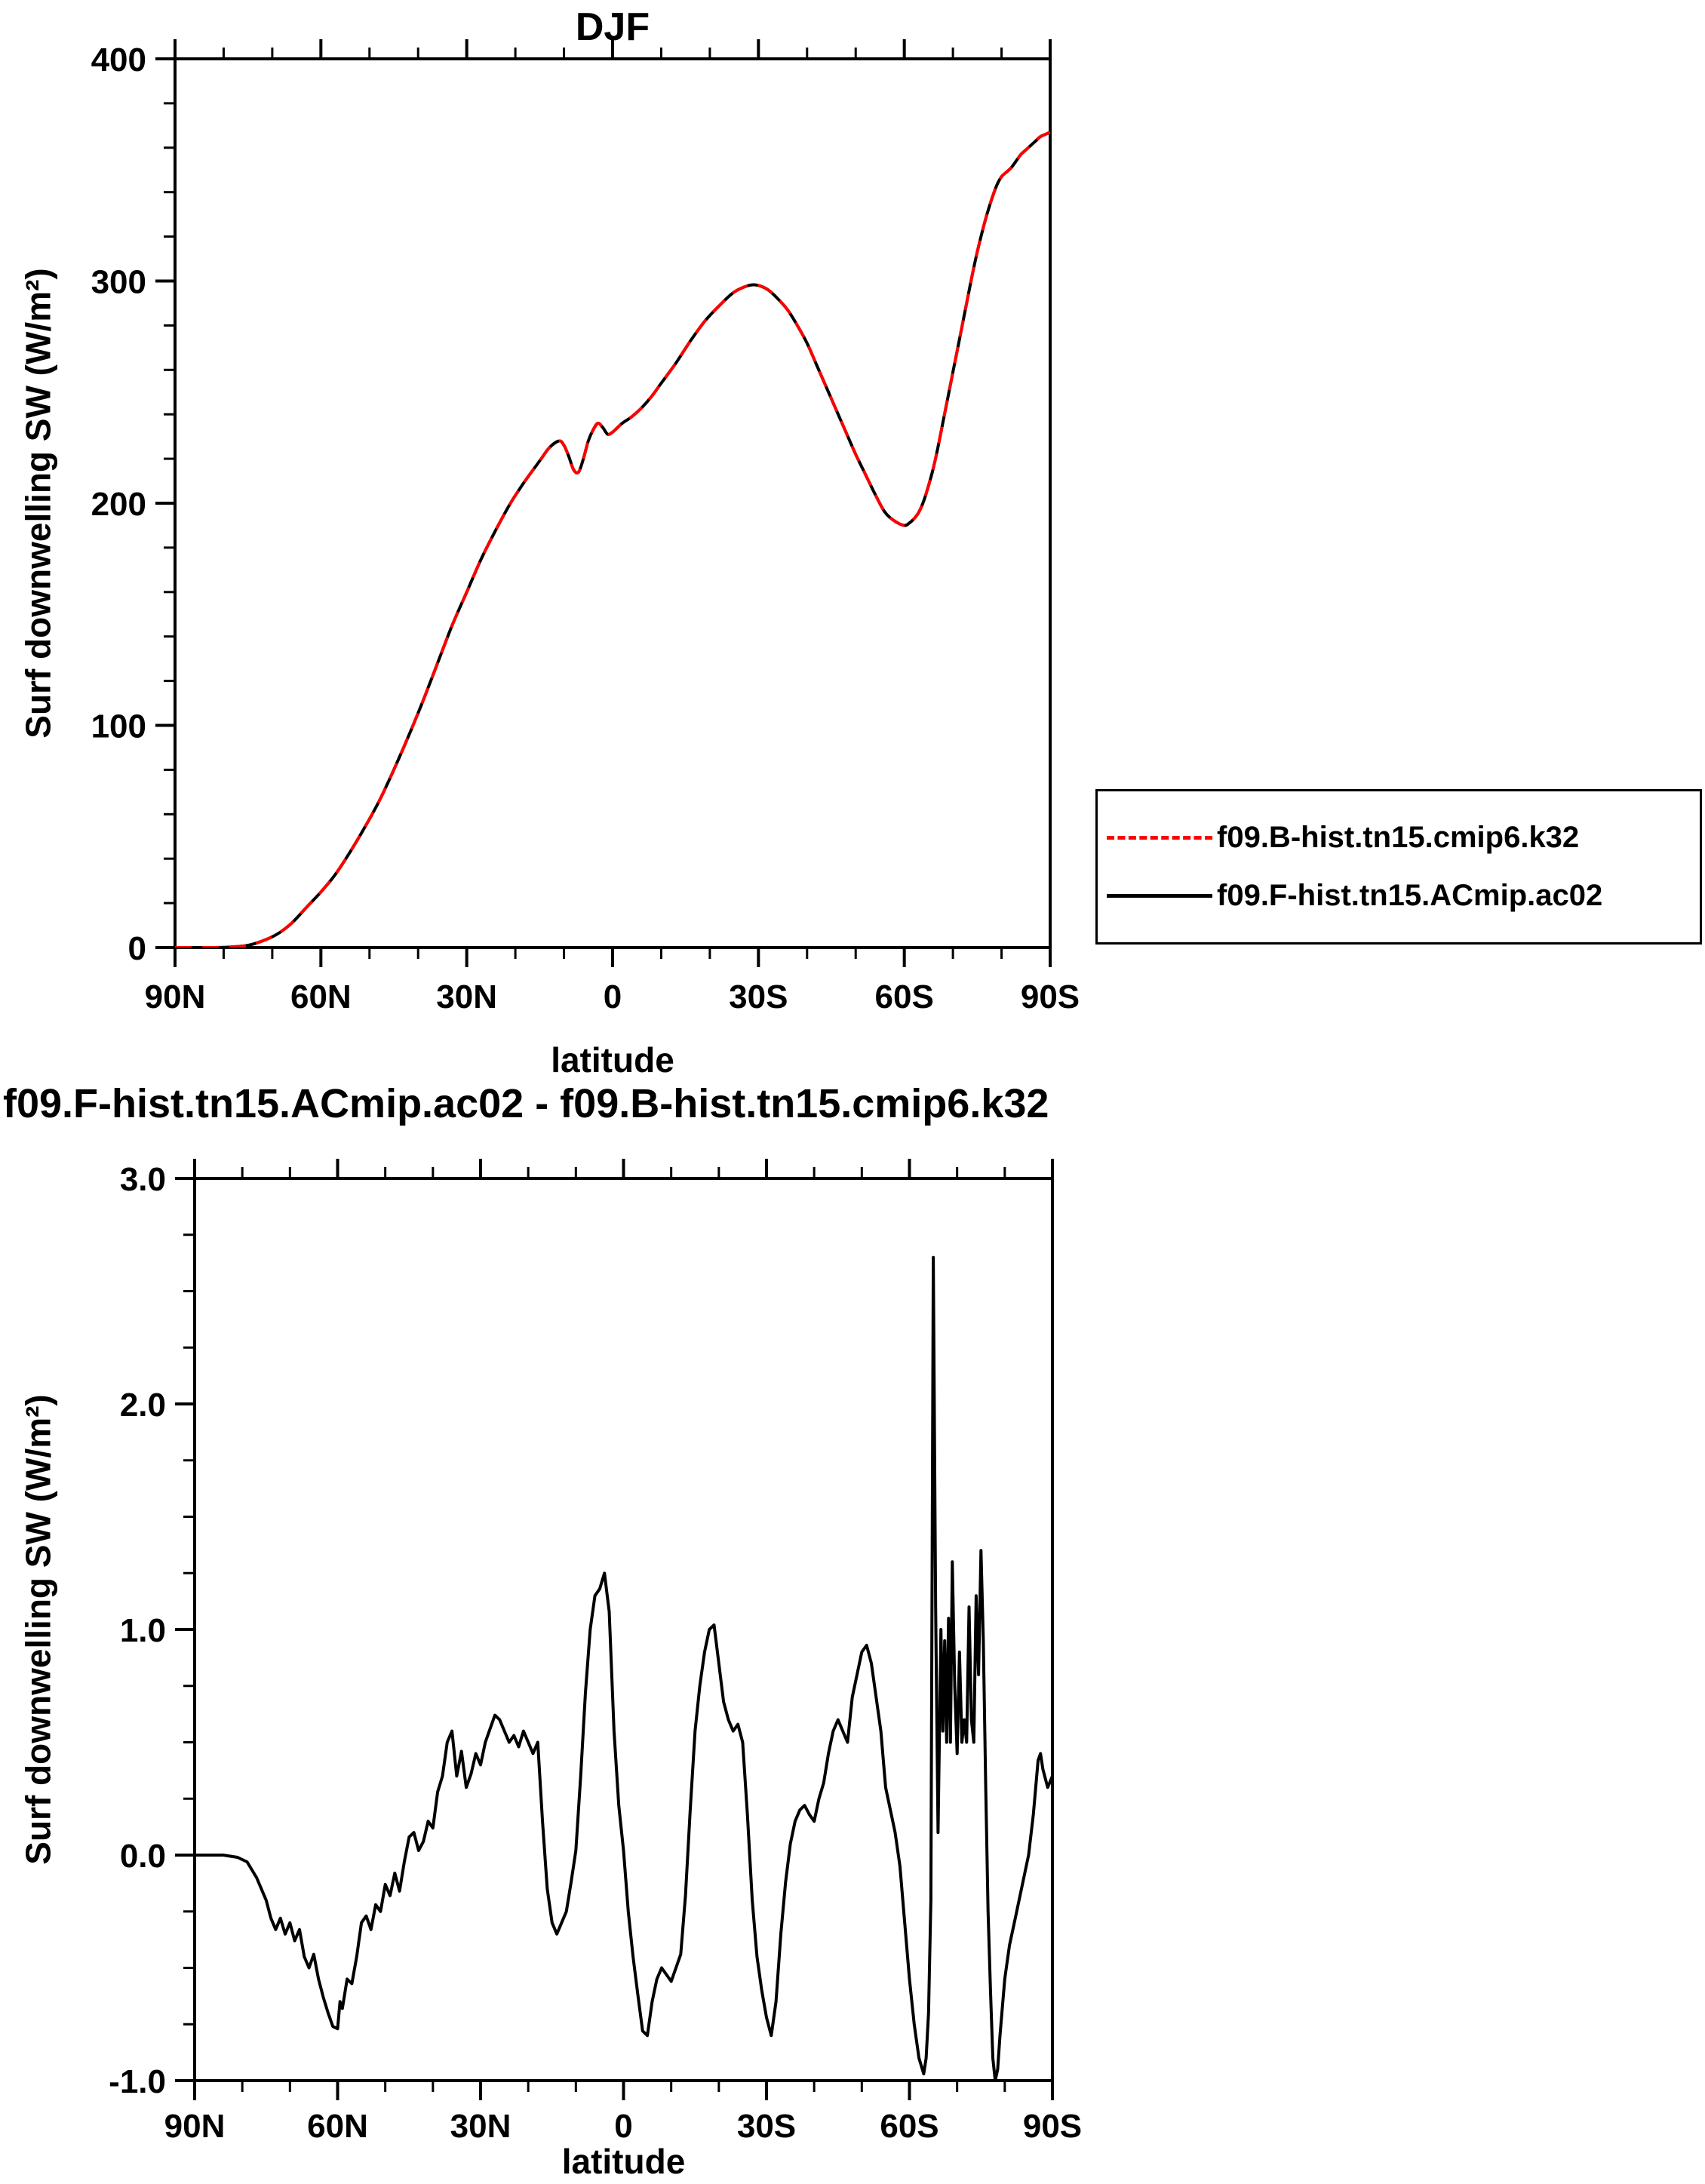 This screenshot has height=2184, width=1705. I want to click on legend-entry-black: f09.F-hist.tn15.ACmip.ac02, so click(1399, 896).